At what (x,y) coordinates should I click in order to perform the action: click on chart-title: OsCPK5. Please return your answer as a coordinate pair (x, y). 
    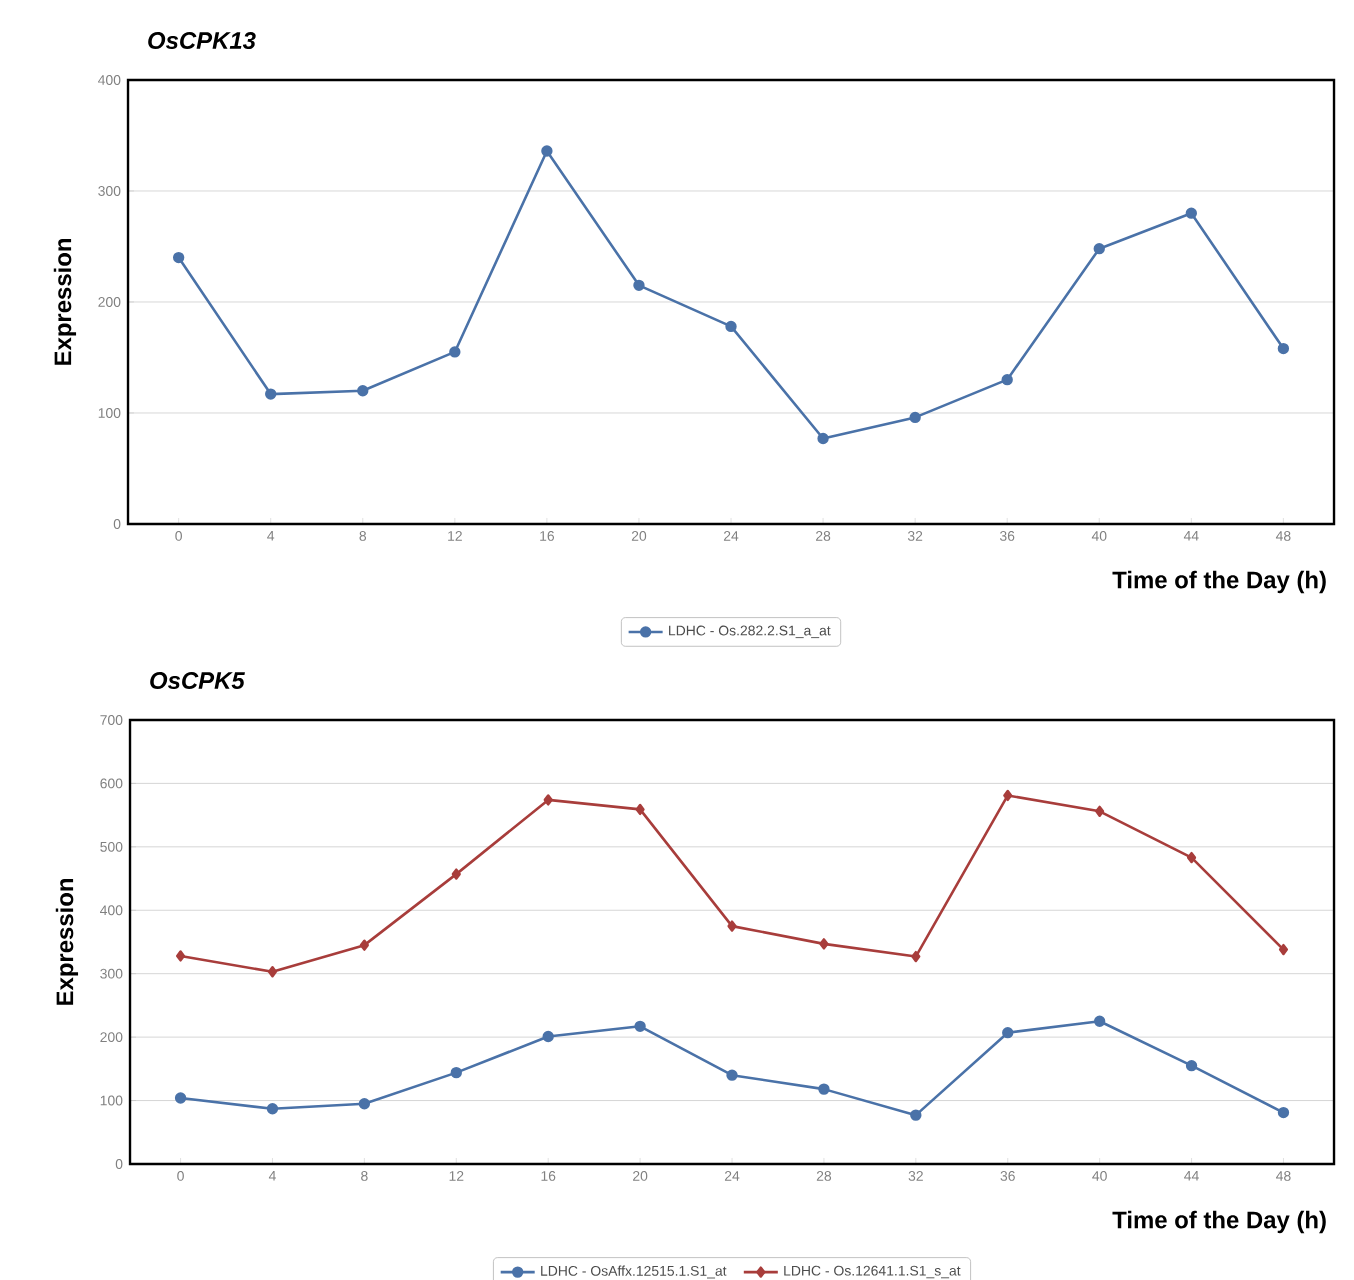
    Looking at the image, I should click on (197, 681).